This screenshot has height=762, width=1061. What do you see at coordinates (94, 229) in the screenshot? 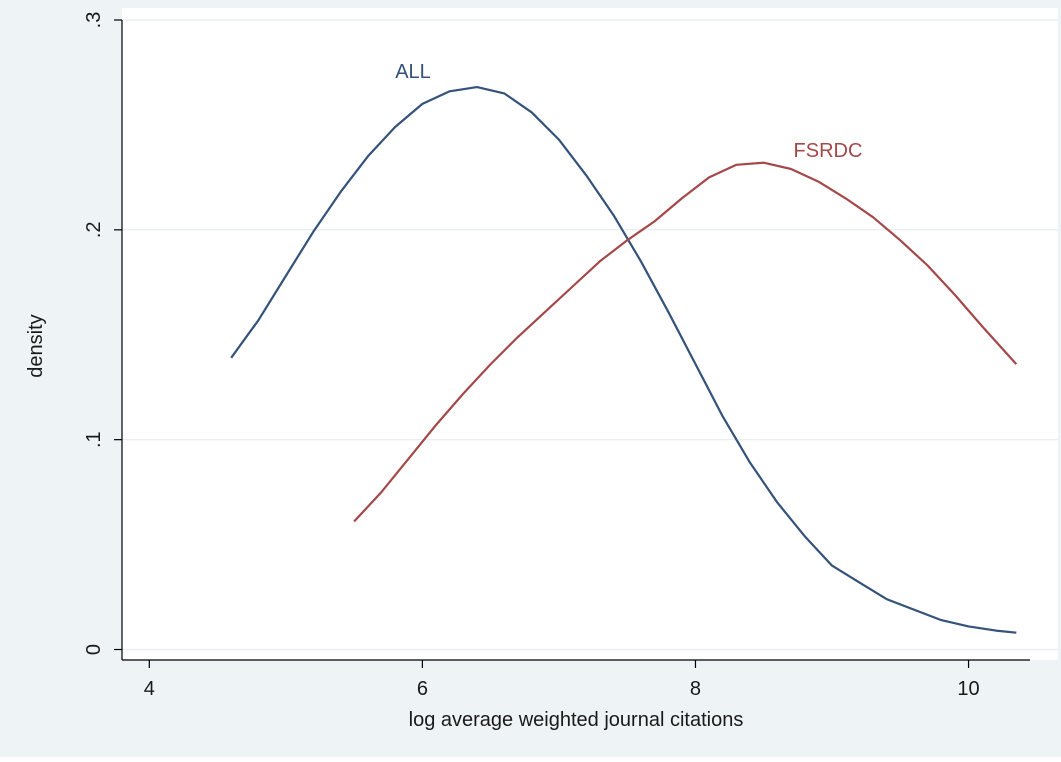
I see `y-tick-label-2: .2` at bounding box center [94, 229].